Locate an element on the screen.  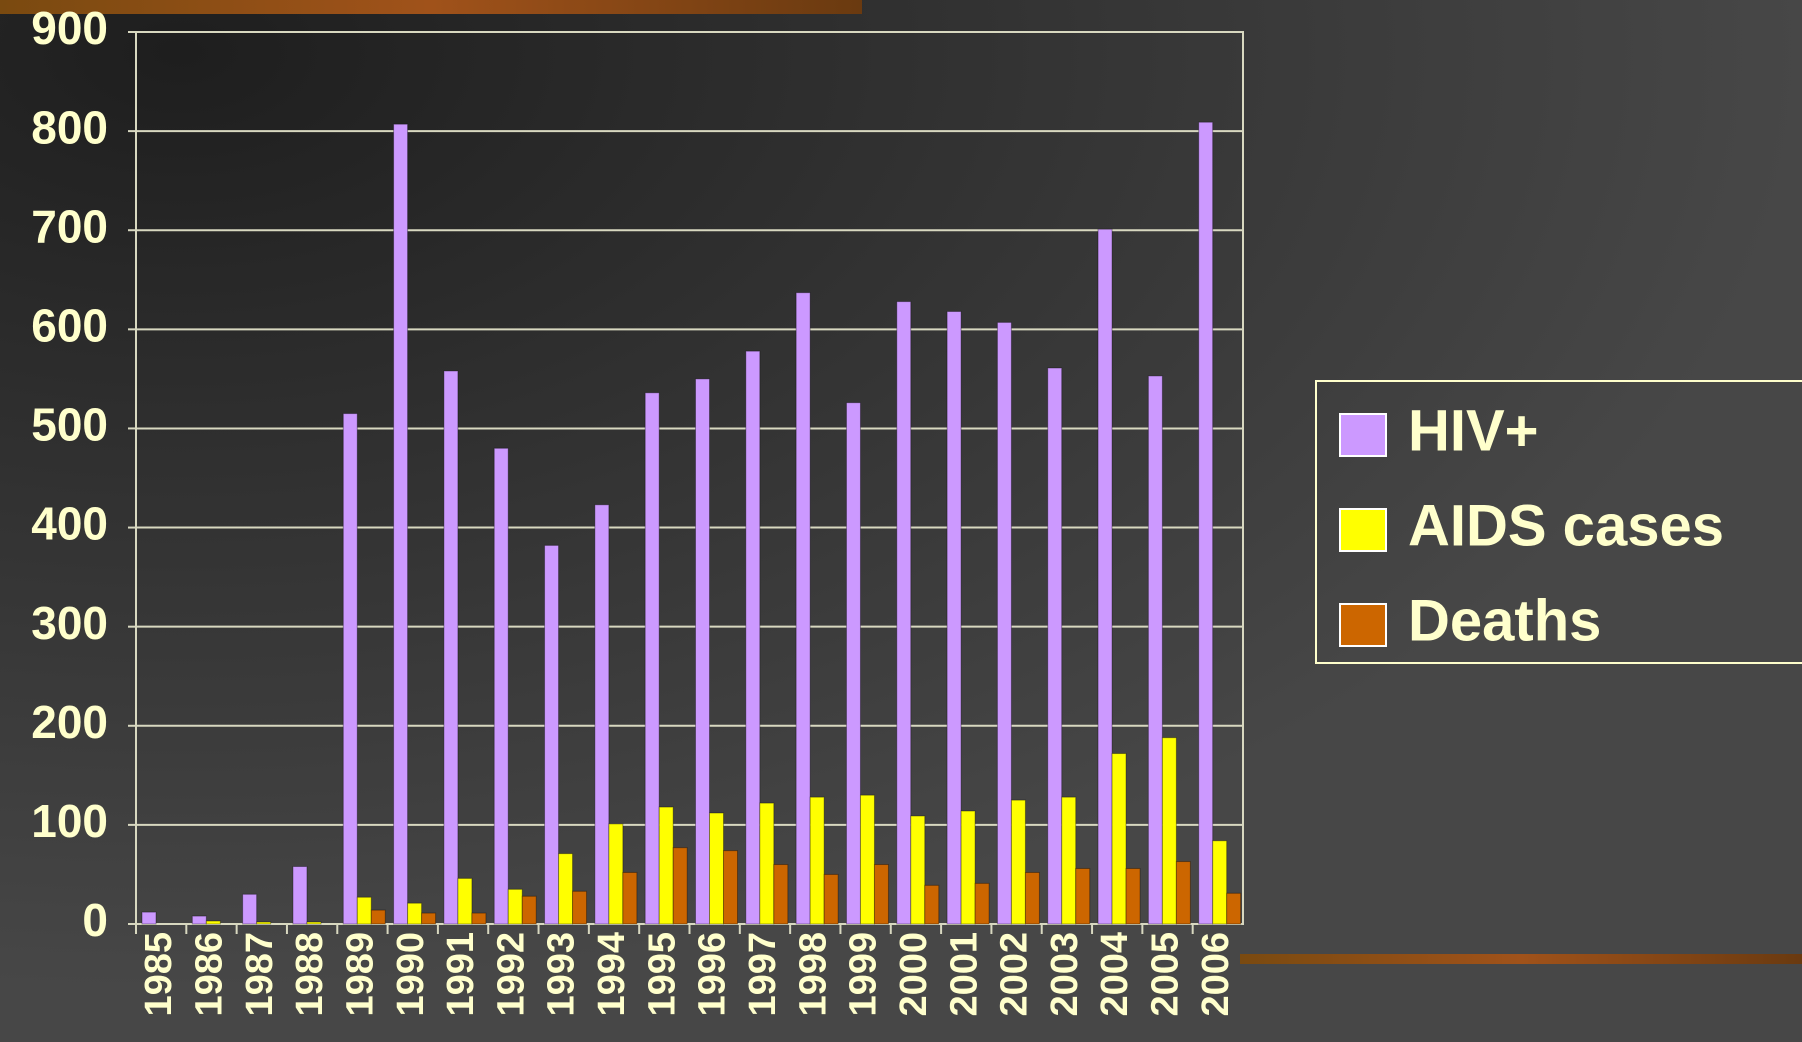
x-tick-label: 1989 is located at coordinates (360, 974).